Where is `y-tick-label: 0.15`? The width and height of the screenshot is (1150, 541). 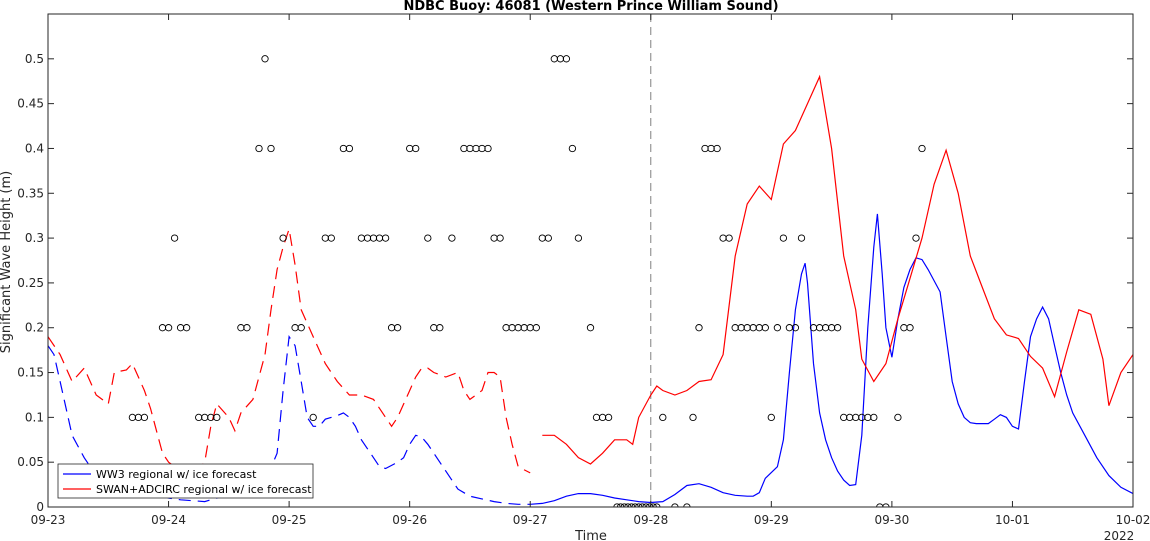 y-tick-label: 0.15 is located at coordinates (30, 373).